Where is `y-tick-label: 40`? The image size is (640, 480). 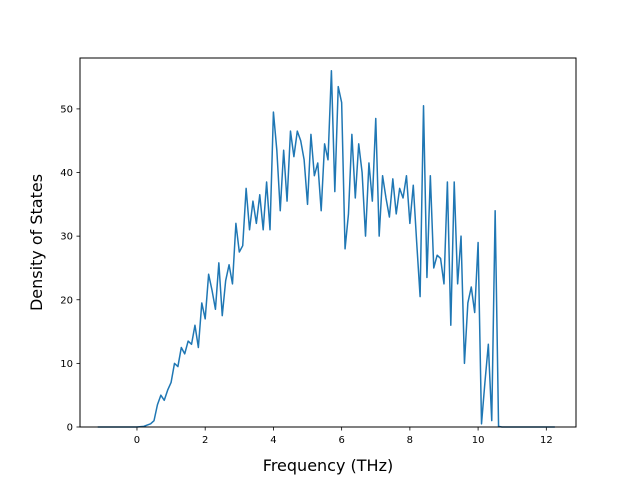 y-tick-label: 40 is located at coordinates (66, 173).